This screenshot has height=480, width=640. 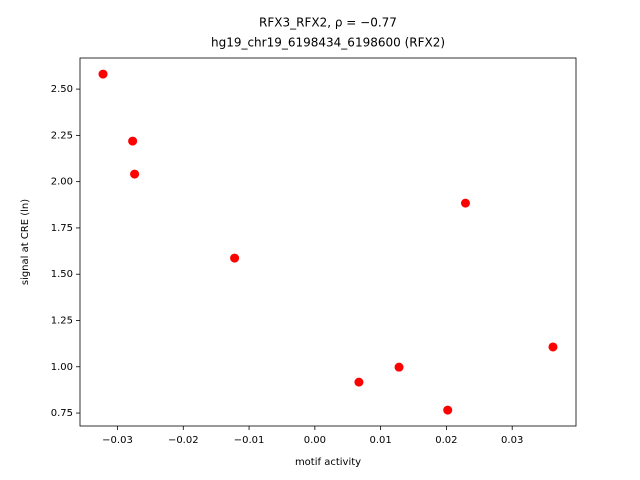 I want to click on x-tick-label: −0.02, so click(x=183, y=440).